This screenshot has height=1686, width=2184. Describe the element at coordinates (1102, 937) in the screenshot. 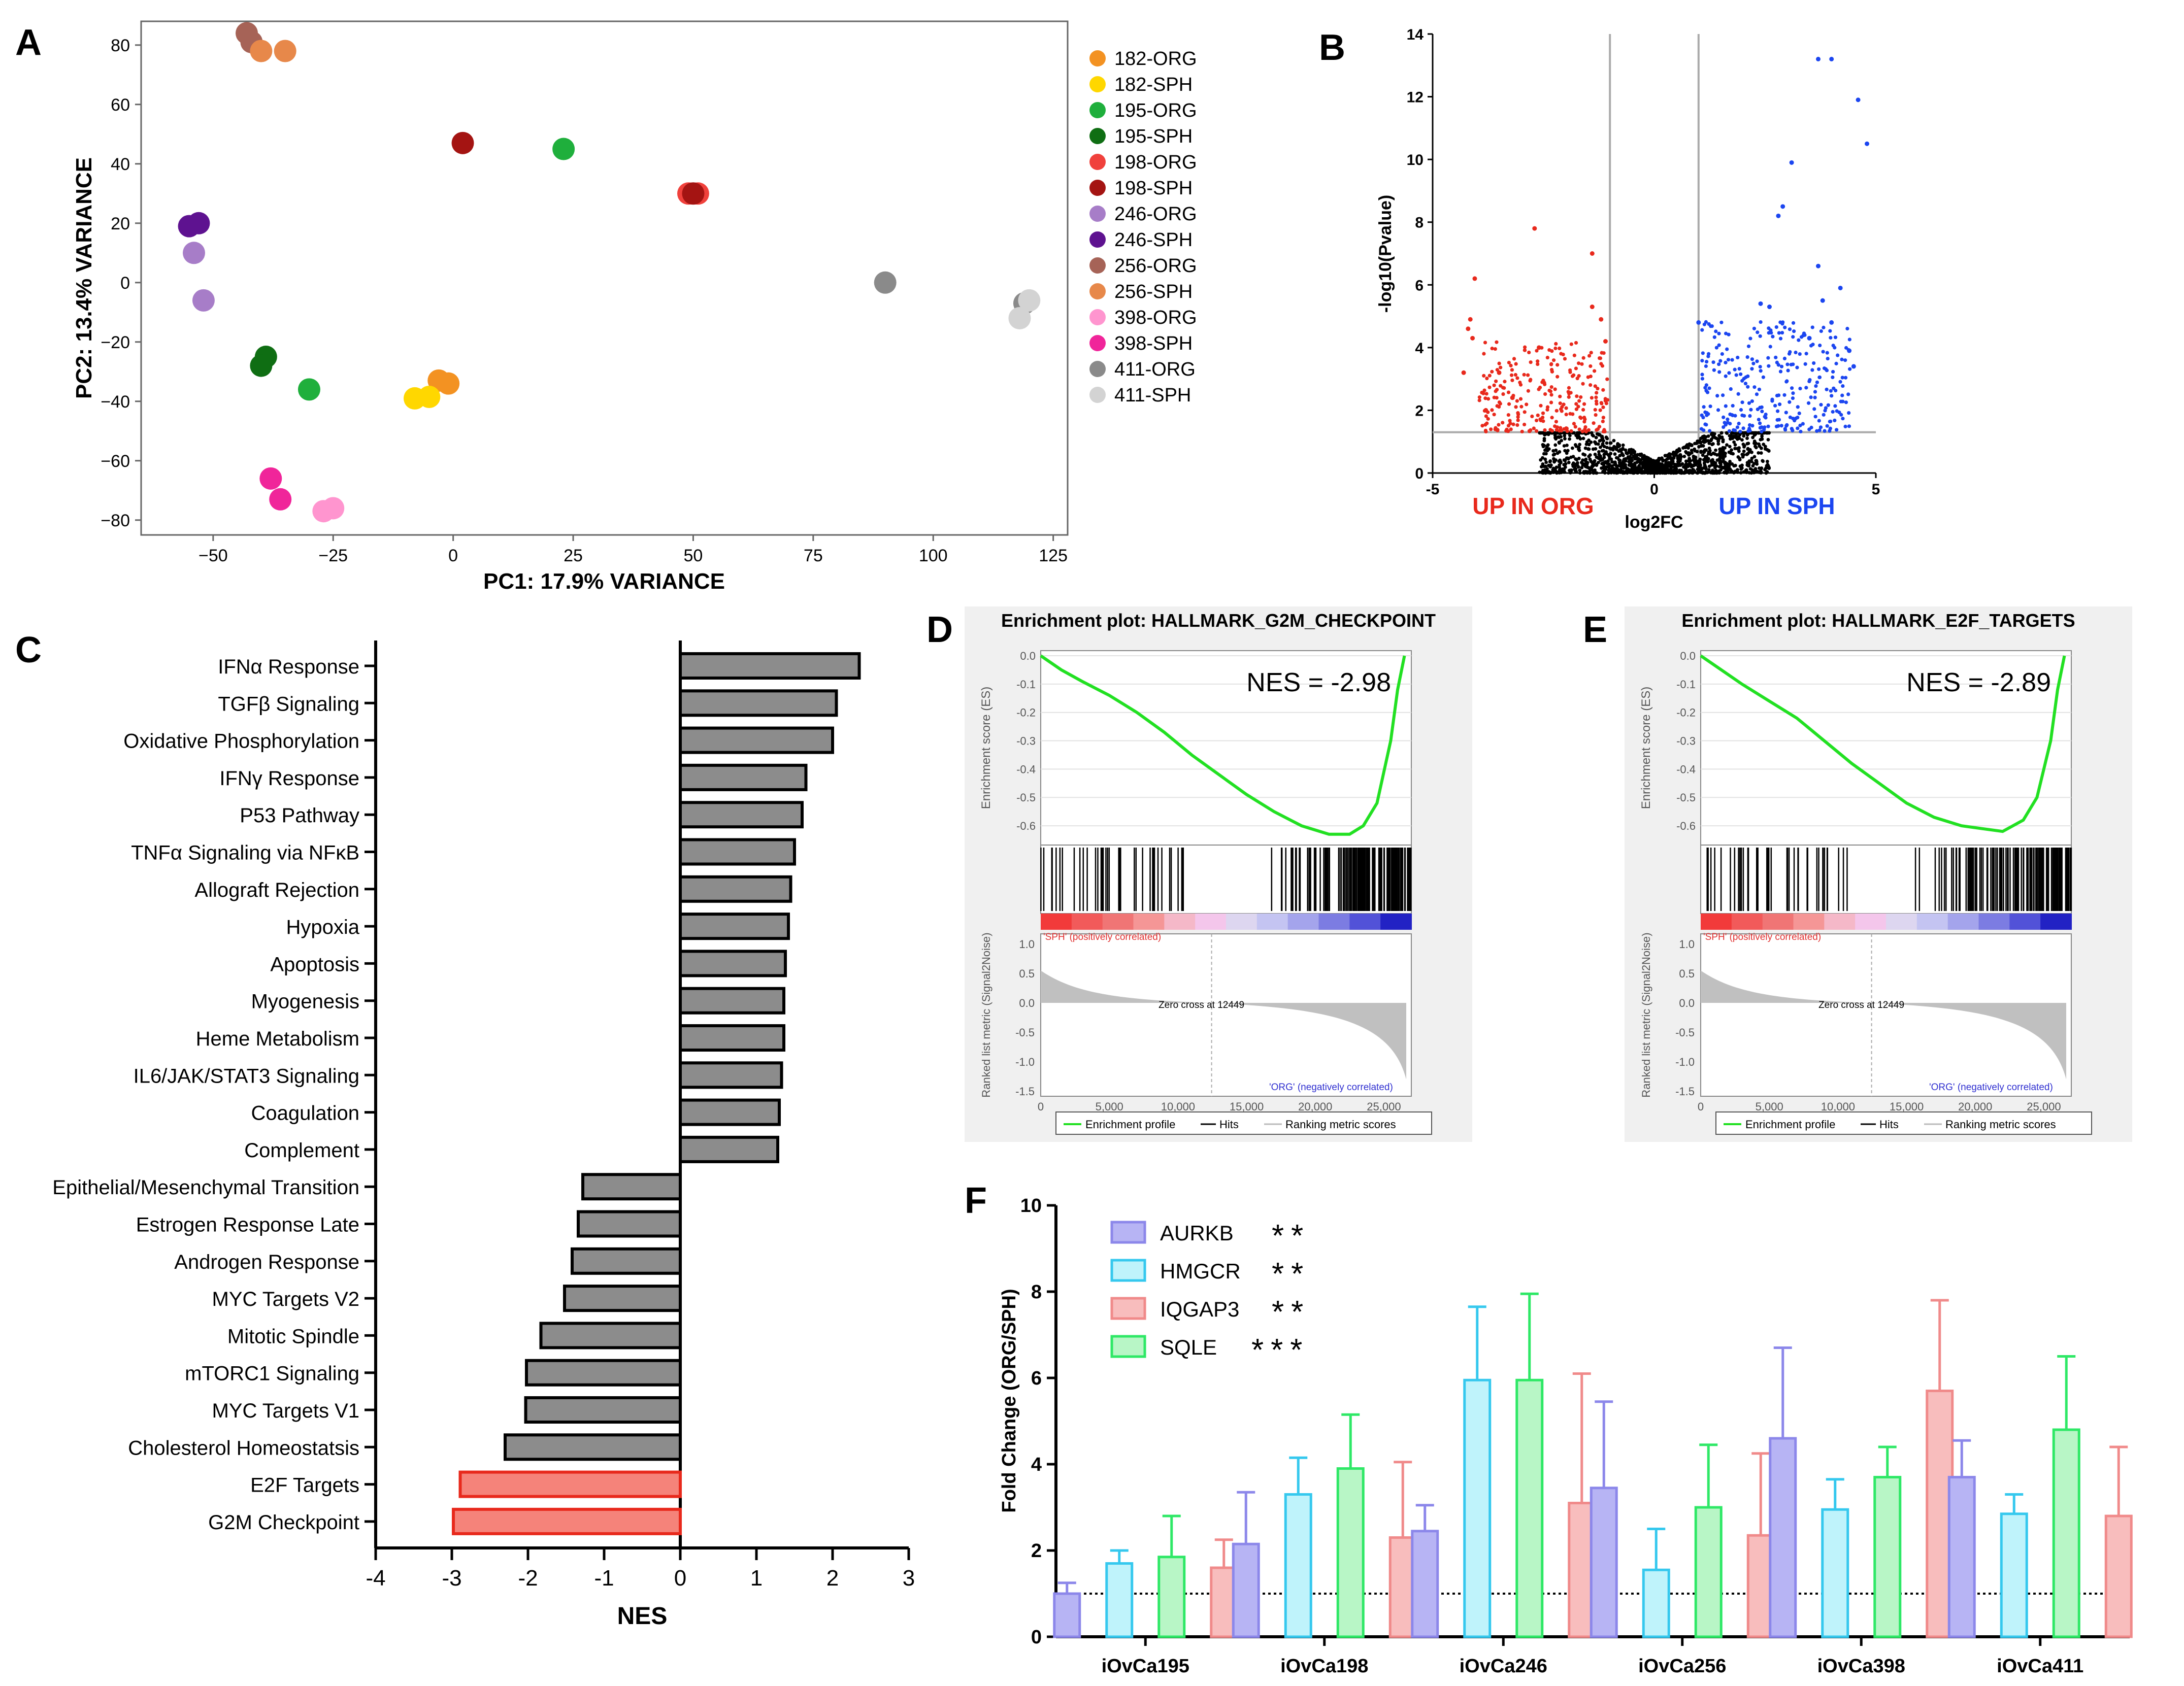

I see `gsea-pos-label: 'SPH' (positively correlated)` at that location.